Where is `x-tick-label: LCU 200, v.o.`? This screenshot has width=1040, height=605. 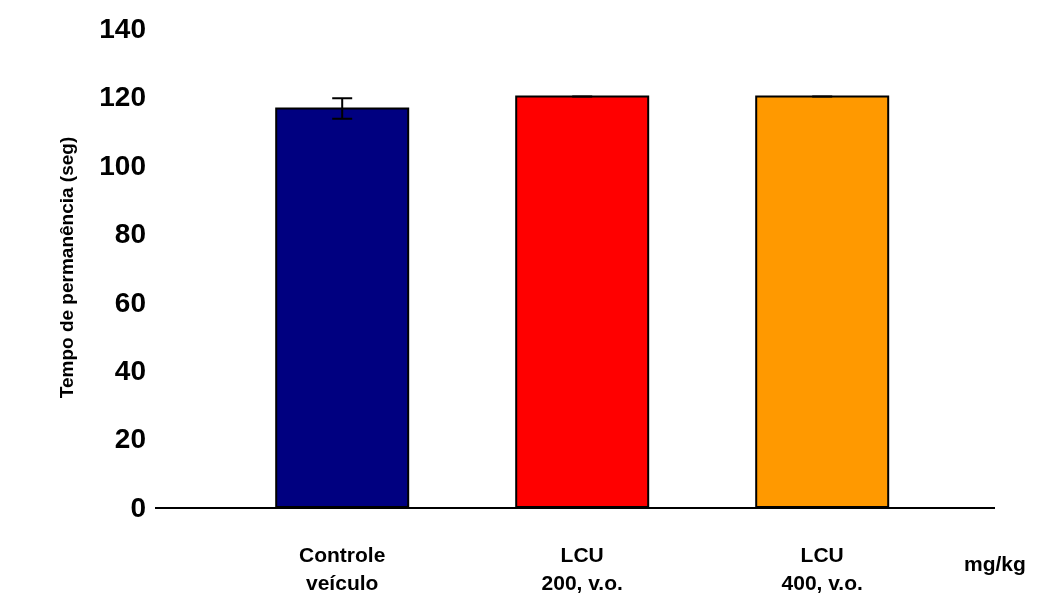 x-tick-label: LCU 200, v.o. is located at coordinates (582, 568).